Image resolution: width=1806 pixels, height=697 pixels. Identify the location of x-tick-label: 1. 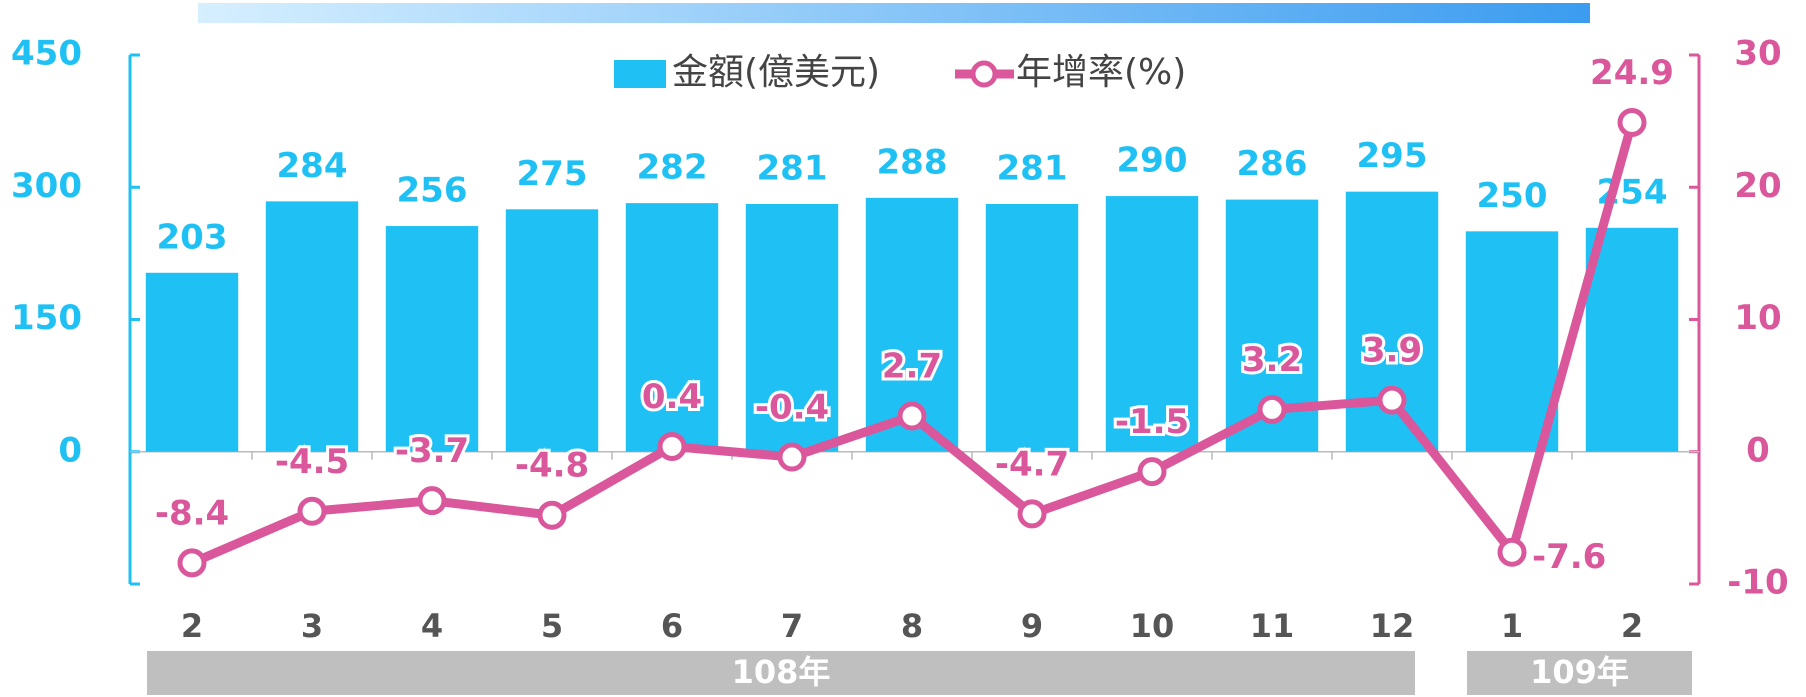
(1512, 626).